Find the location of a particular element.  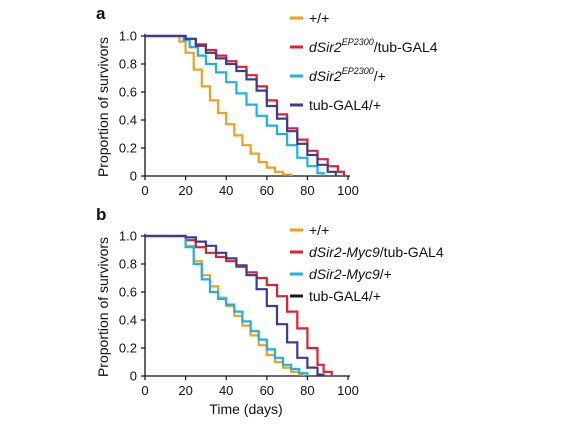

panel-b-series-line-tub-gal4 is located at coordinates (235, 305).